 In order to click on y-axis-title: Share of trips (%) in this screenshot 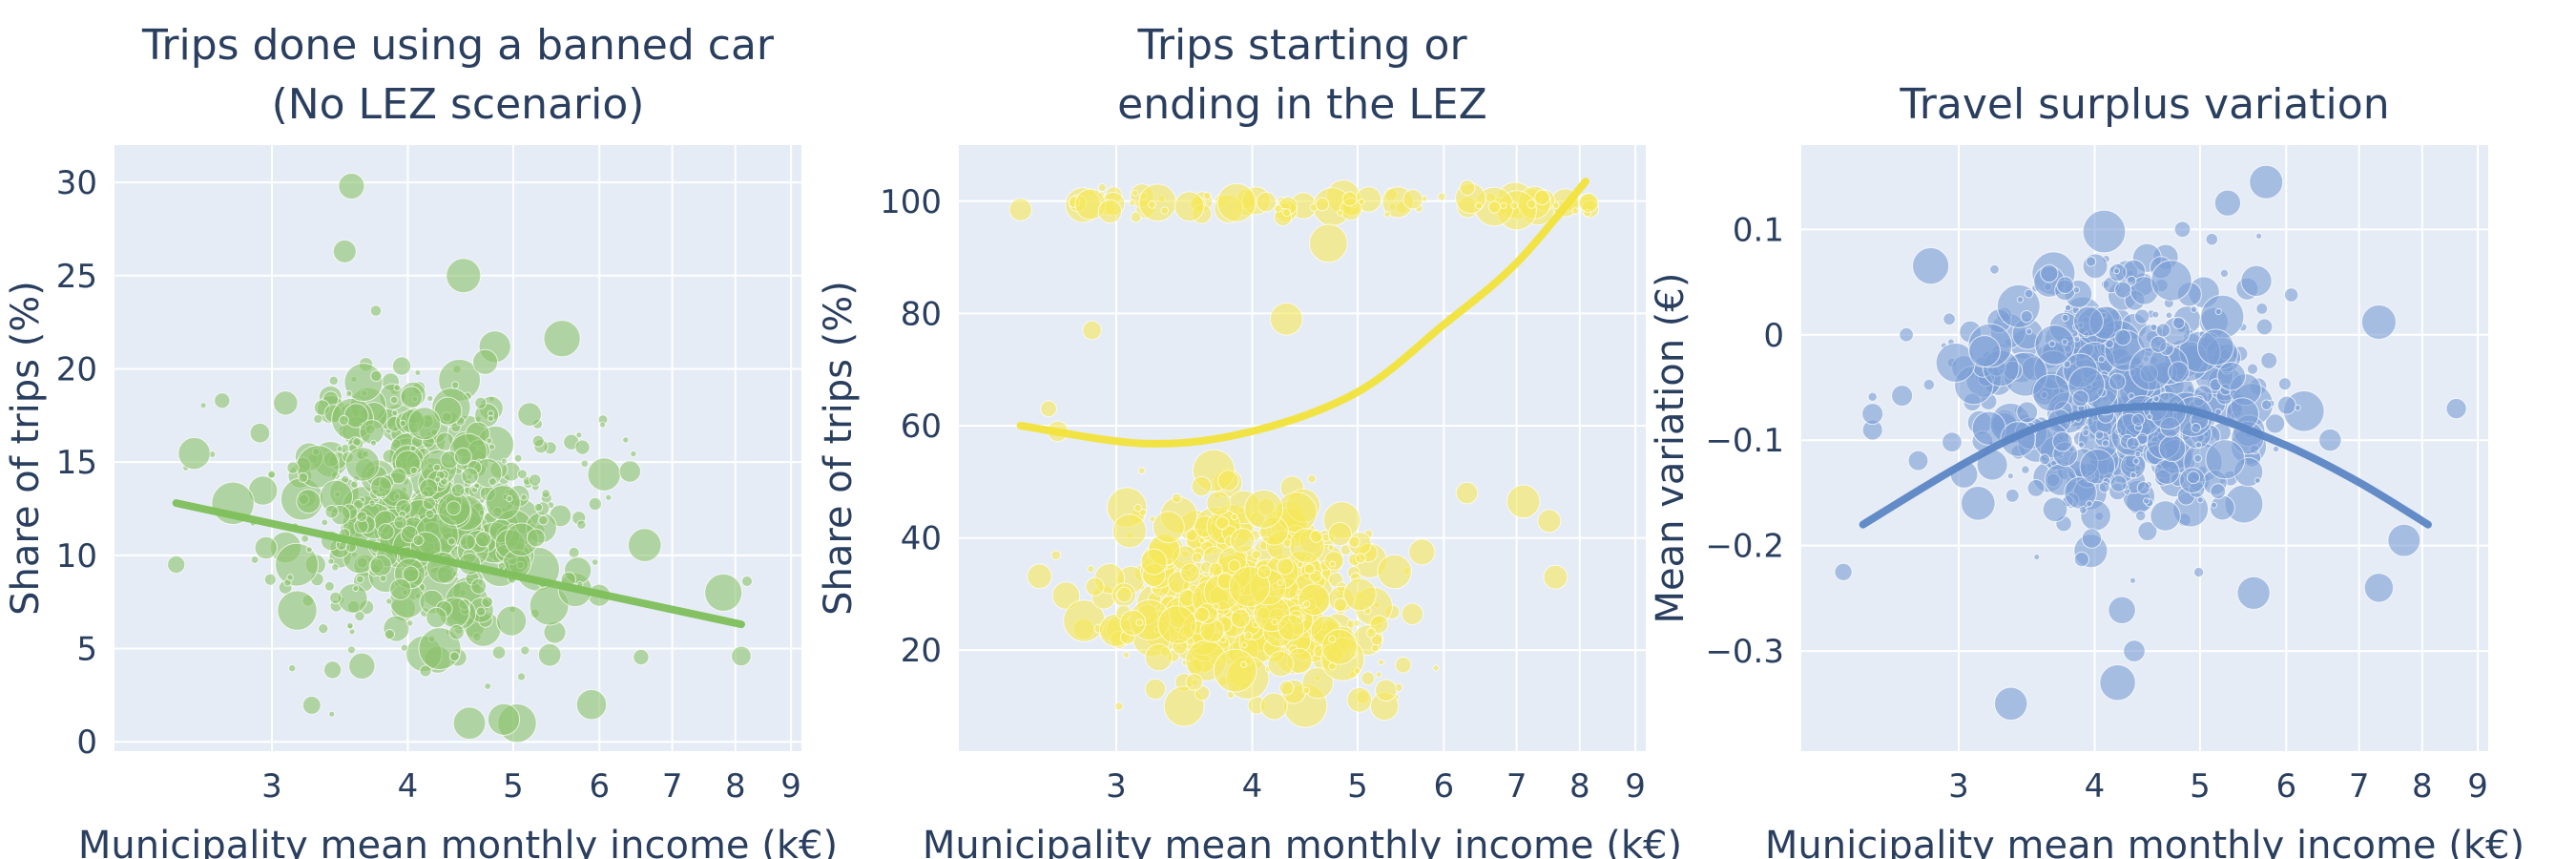, I will do `click(26, 448)`.